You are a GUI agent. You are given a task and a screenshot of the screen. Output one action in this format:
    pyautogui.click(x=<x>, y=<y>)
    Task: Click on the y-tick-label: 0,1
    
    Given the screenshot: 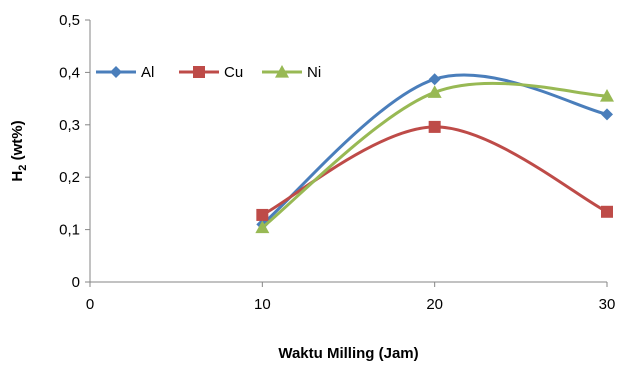 What is the action you would take?
    pyautogui.click(x=69, y=230)
    